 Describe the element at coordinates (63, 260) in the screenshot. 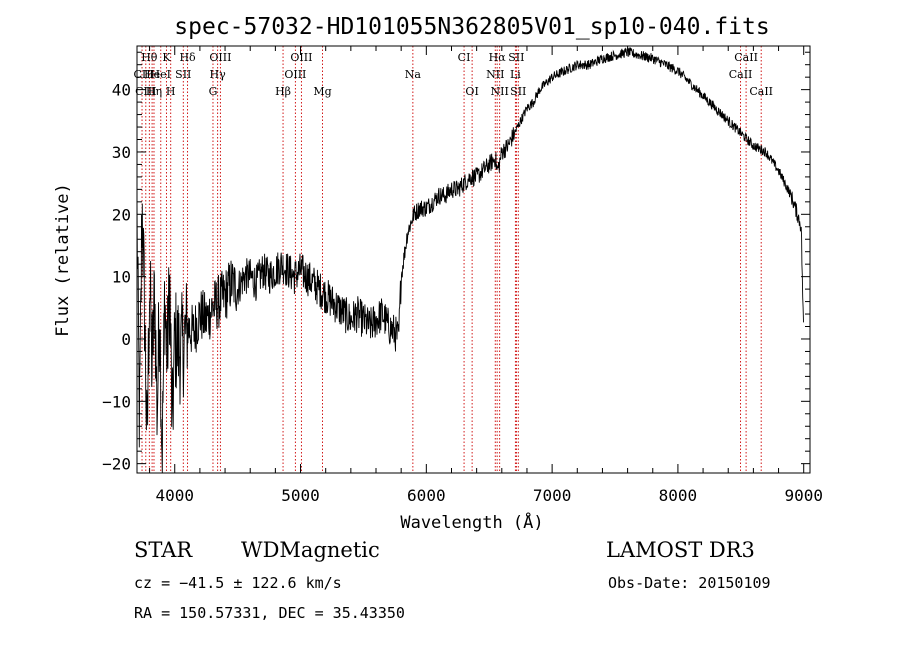

I see `y-axis-label: Flux (relative)` at that location.